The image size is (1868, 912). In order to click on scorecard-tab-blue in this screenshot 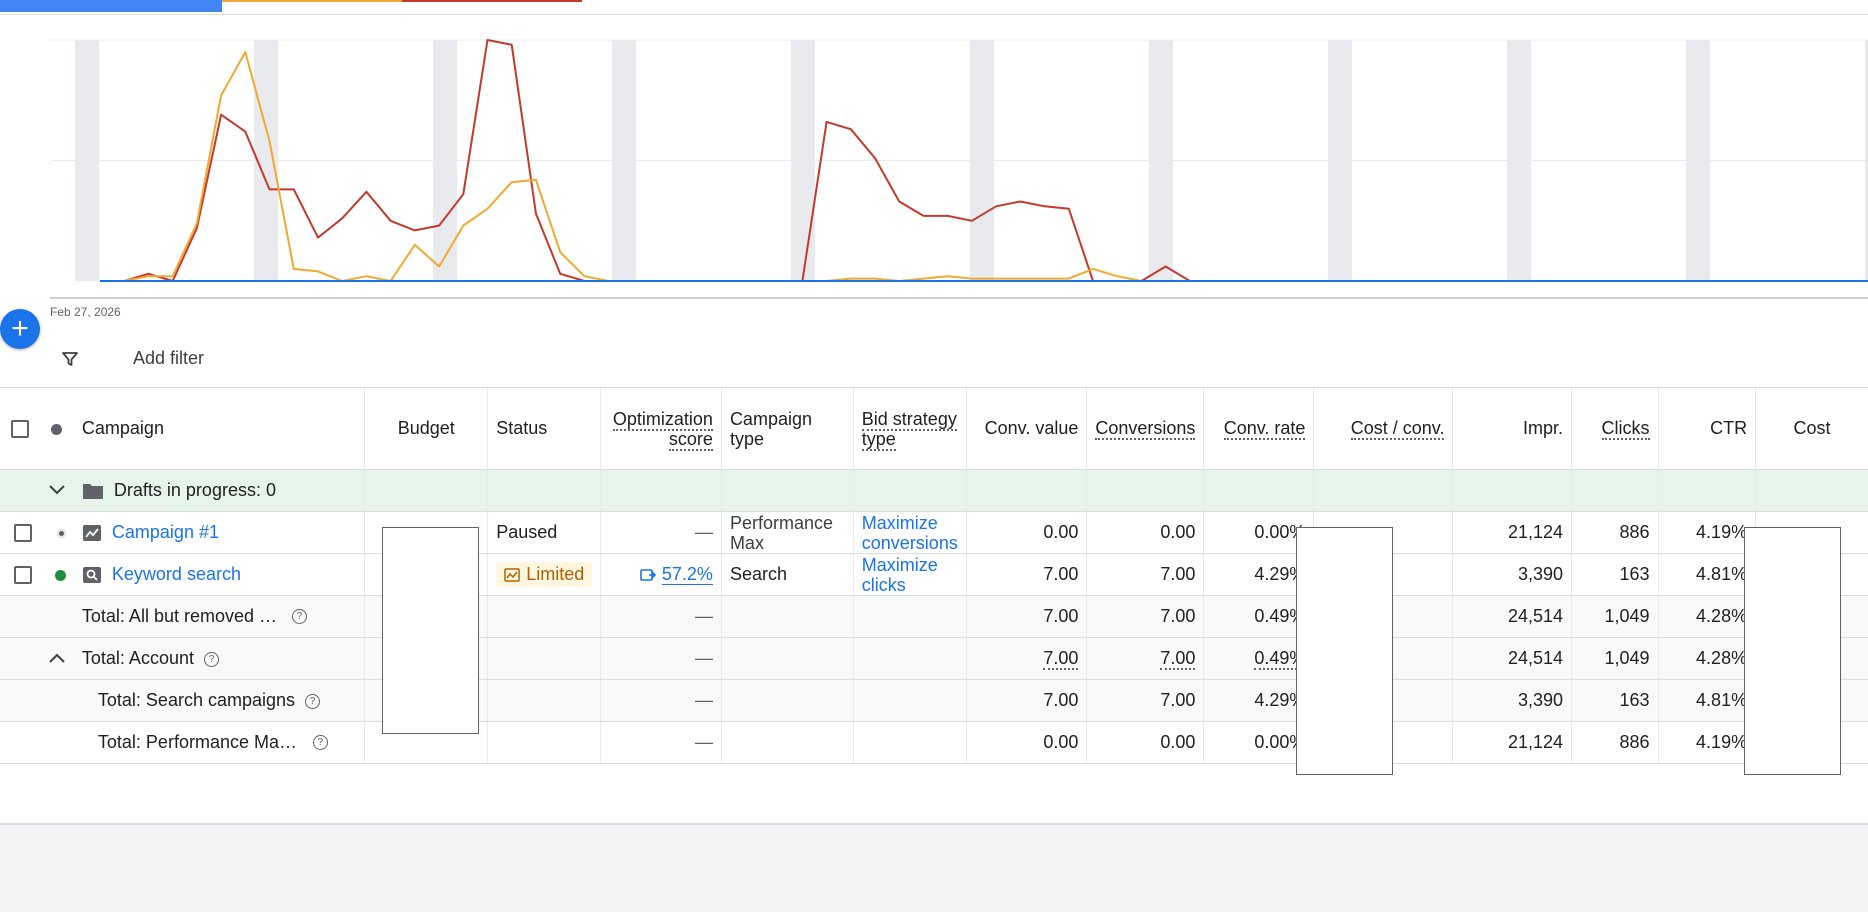, I will do `click(111, 6)`.